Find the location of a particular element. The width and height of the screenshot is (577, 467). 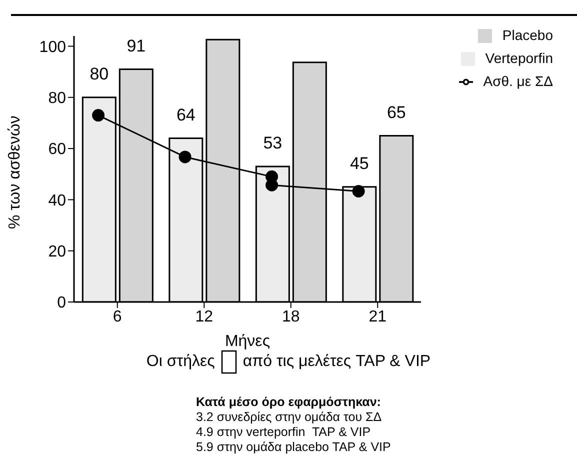

text: 4.9 στην verteporfin TAP & VIP is located at coordinates (284, 432).